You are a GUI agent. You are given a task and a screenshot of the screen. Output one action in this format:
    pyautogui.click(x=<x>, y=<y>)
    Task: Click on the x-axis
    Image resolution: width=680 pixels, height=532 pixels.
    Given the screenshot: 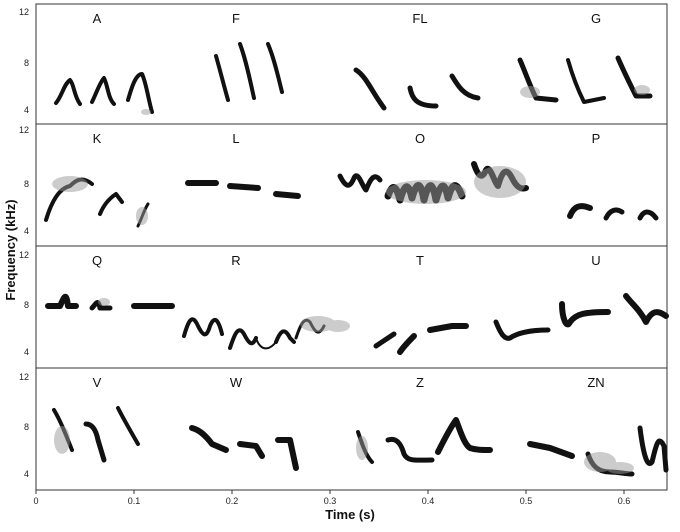 What is the action you would take?
    pyautogui.click(x=330, y=492)
    